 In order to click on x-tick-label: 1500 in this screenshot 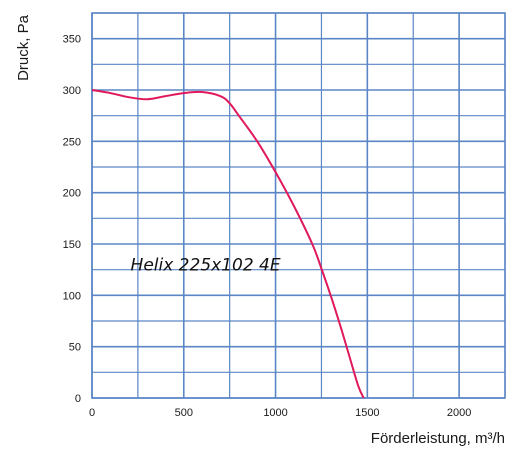, I will do `click(367, 413)`.